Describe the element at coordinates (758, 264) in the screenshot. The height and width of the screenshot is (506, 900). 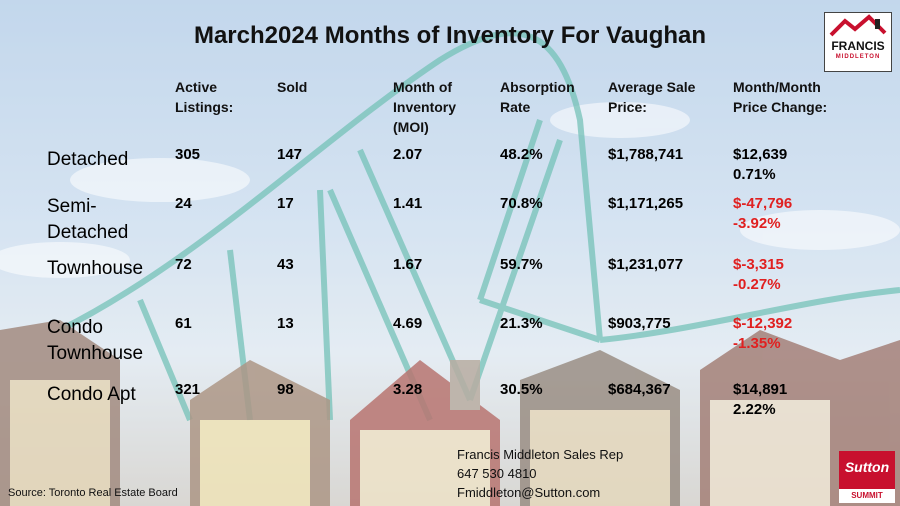
I see `cell-change-amount: $-3,315` at that location.